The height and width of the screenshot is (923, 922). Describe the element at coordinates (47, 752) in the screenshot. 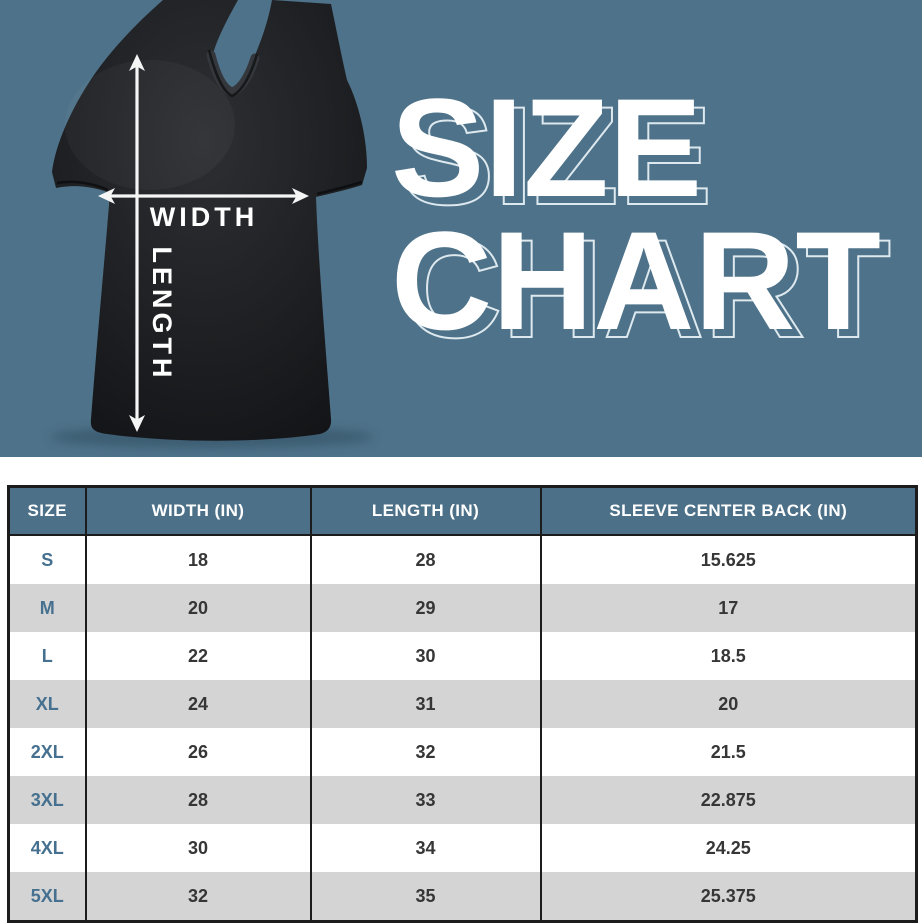

I see `size-label: 2XL` at that location.